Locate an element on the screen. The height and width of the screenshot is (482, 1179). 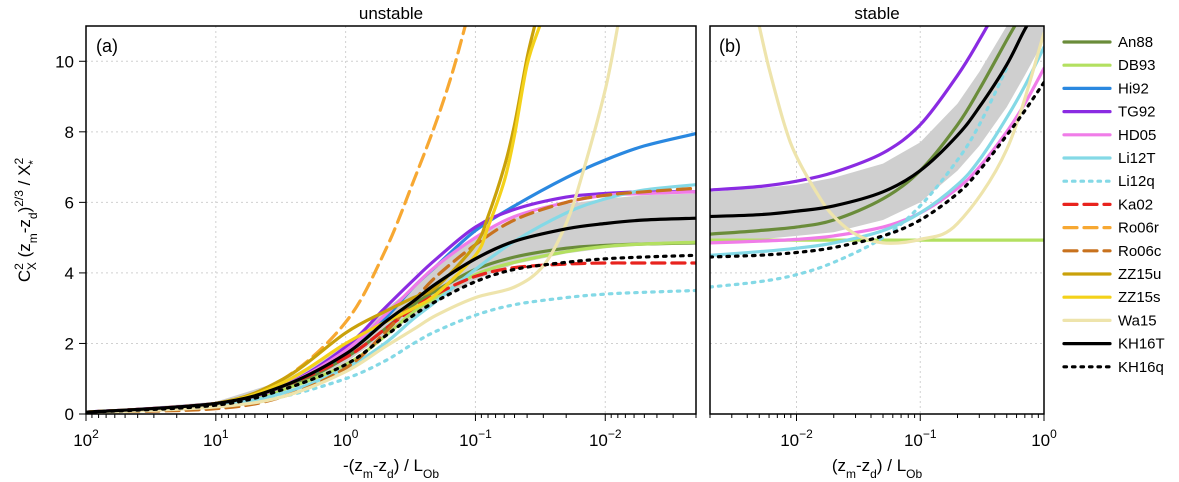
panel-a-title: unstable is located at coordinates (391, 13).